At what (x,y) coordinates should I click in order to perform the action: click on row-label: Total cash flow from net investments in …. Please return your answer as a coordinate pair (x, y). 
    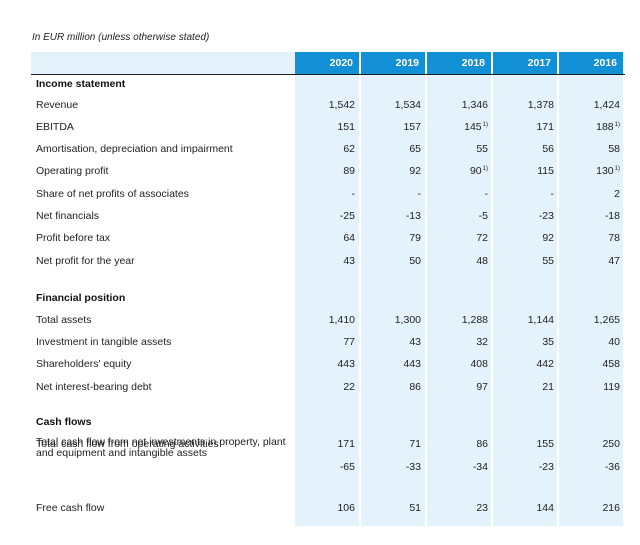
    Looking at the image, I should click on (161, 447).